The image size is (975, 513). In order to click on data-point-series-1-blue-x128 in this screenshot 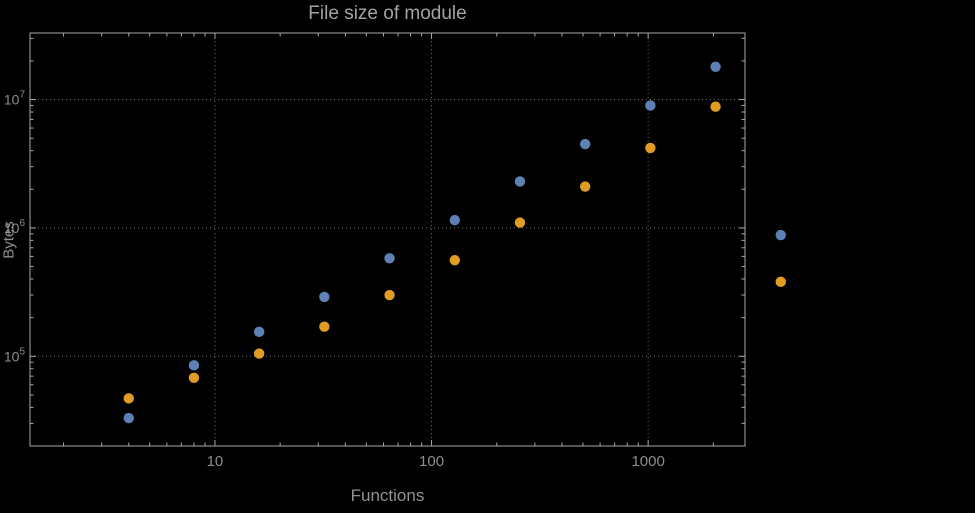, I will do `click(454, 220)`.